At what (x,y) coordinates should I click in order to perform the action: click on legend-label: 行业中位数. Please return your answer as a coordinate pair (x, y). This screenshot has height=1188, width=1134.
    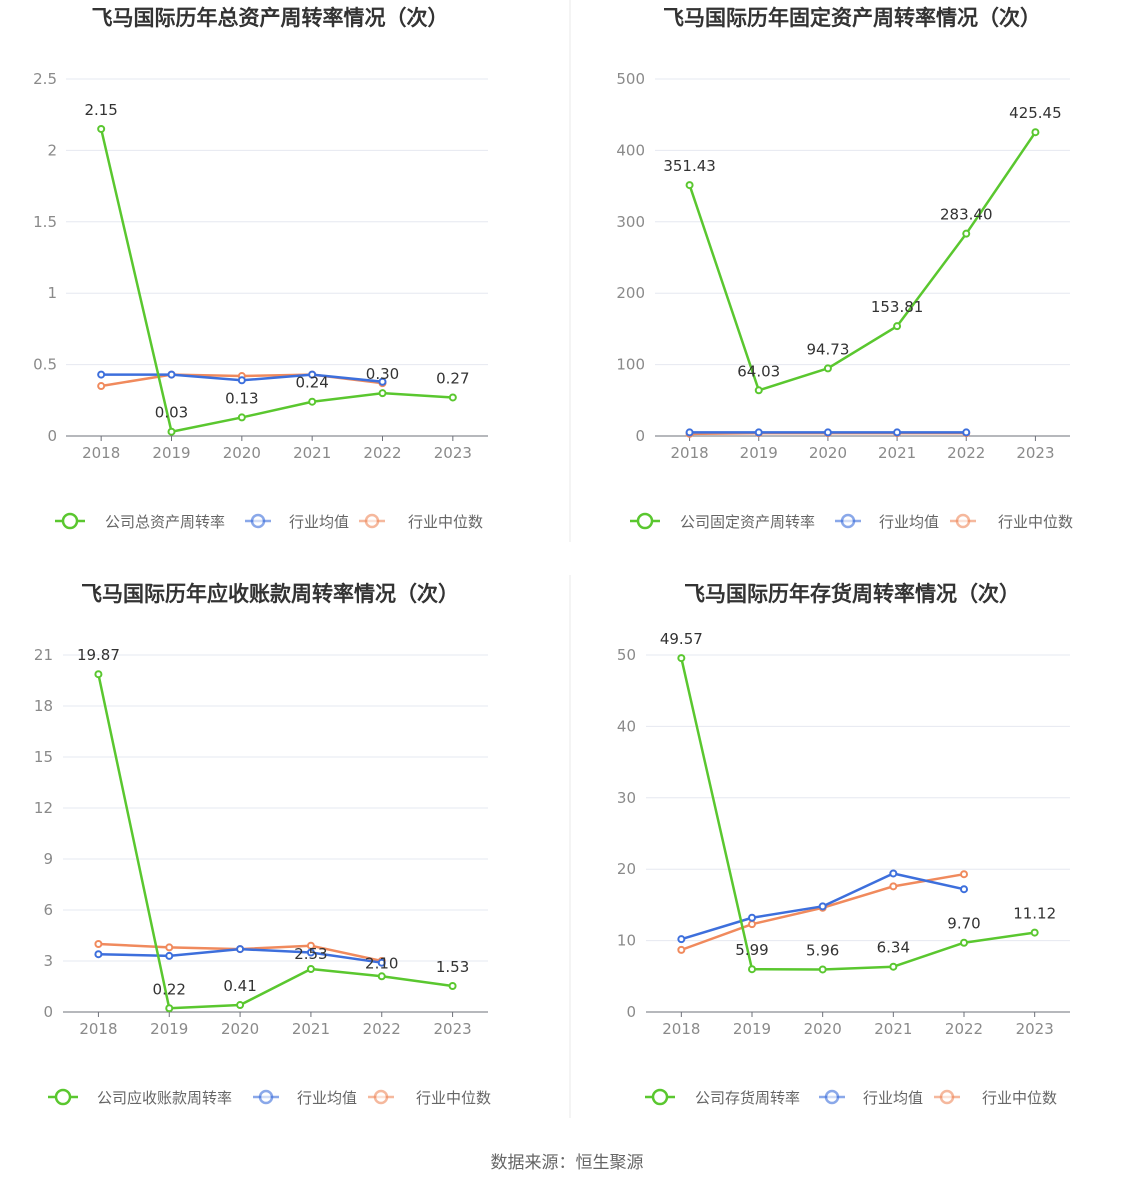
    Looking at the image, I should click on (445, 522).